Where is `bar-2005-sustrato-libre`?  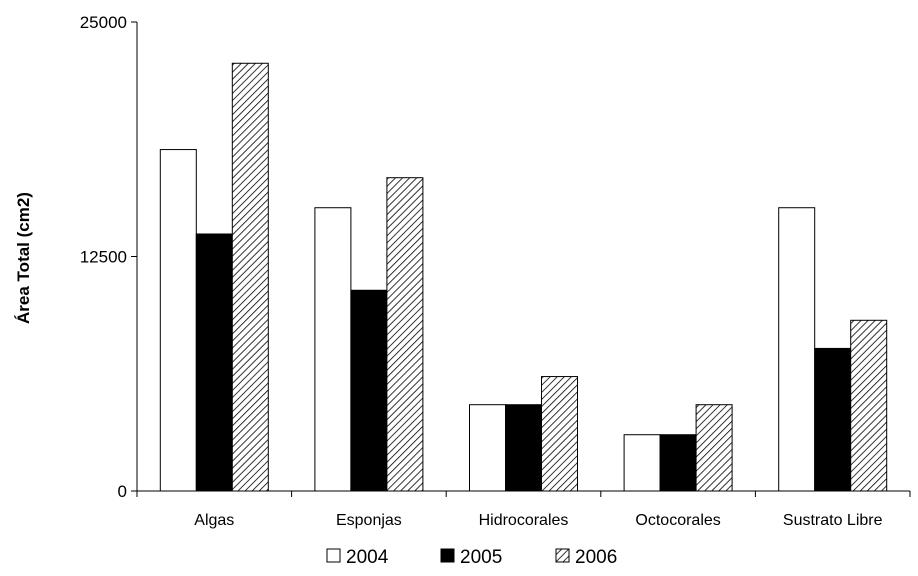
bar-2005-sustrato-libre is located at coordinates (833, 419).